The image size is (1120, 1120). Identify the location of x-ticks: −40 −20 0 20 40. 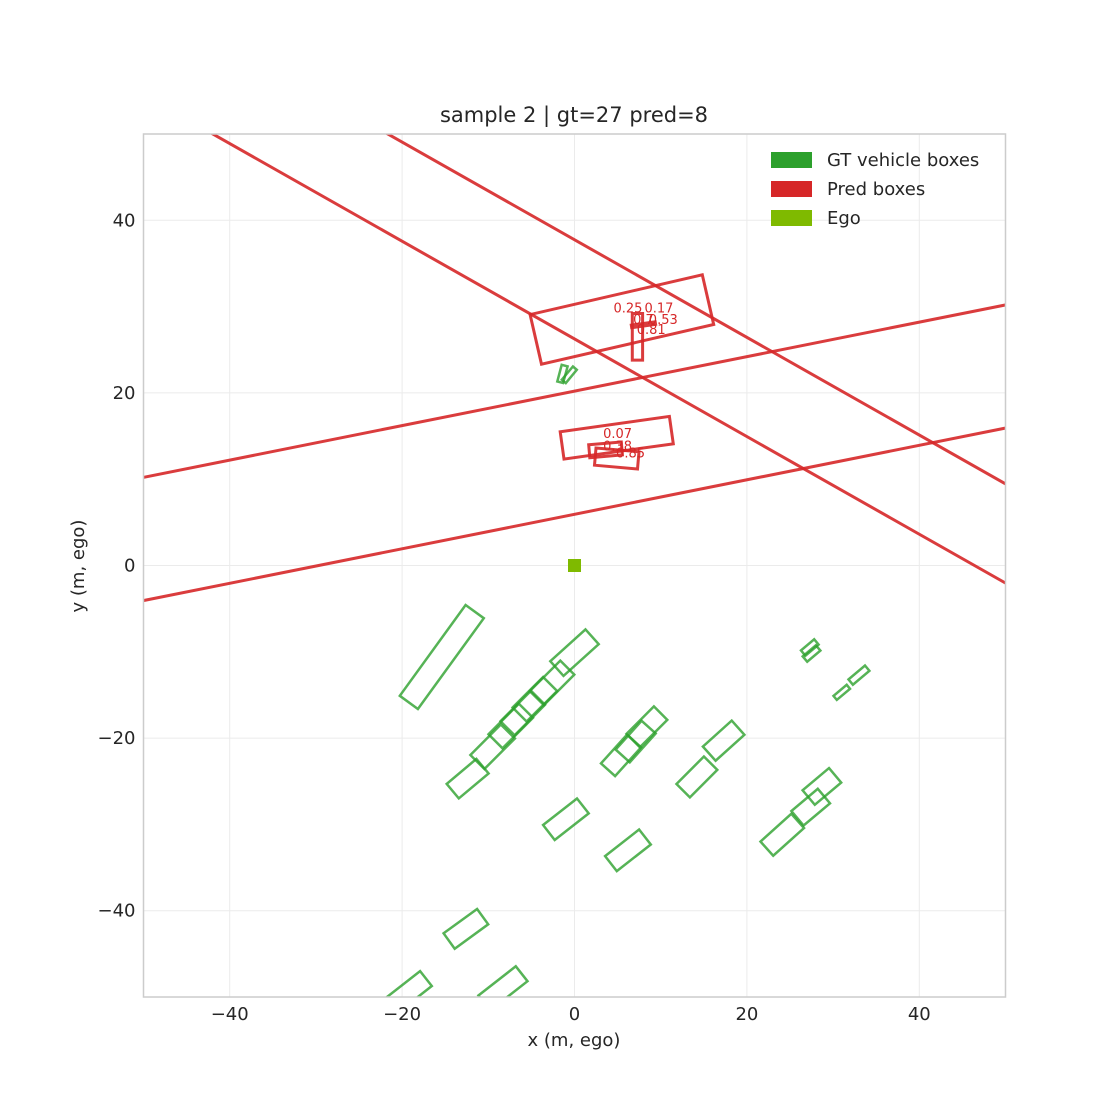
(571, 1014).